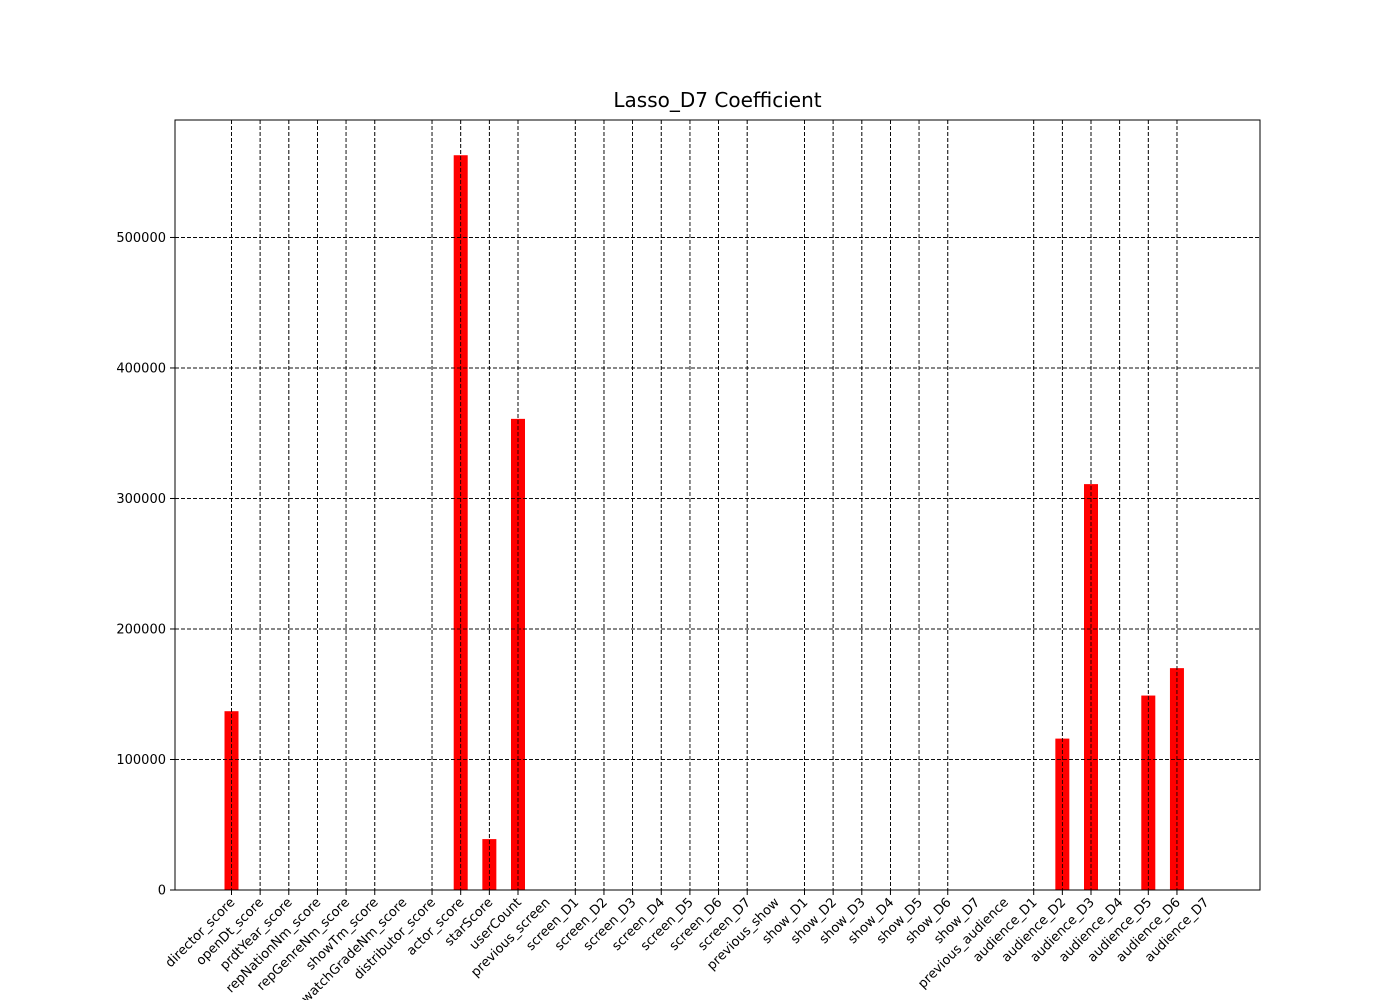 This screenshot has height=1000, width=1400. What do you see at coordinates (1062, 814) in the screenshot?
I see `bar-audience_D2` at bounding box center [1062, 814].